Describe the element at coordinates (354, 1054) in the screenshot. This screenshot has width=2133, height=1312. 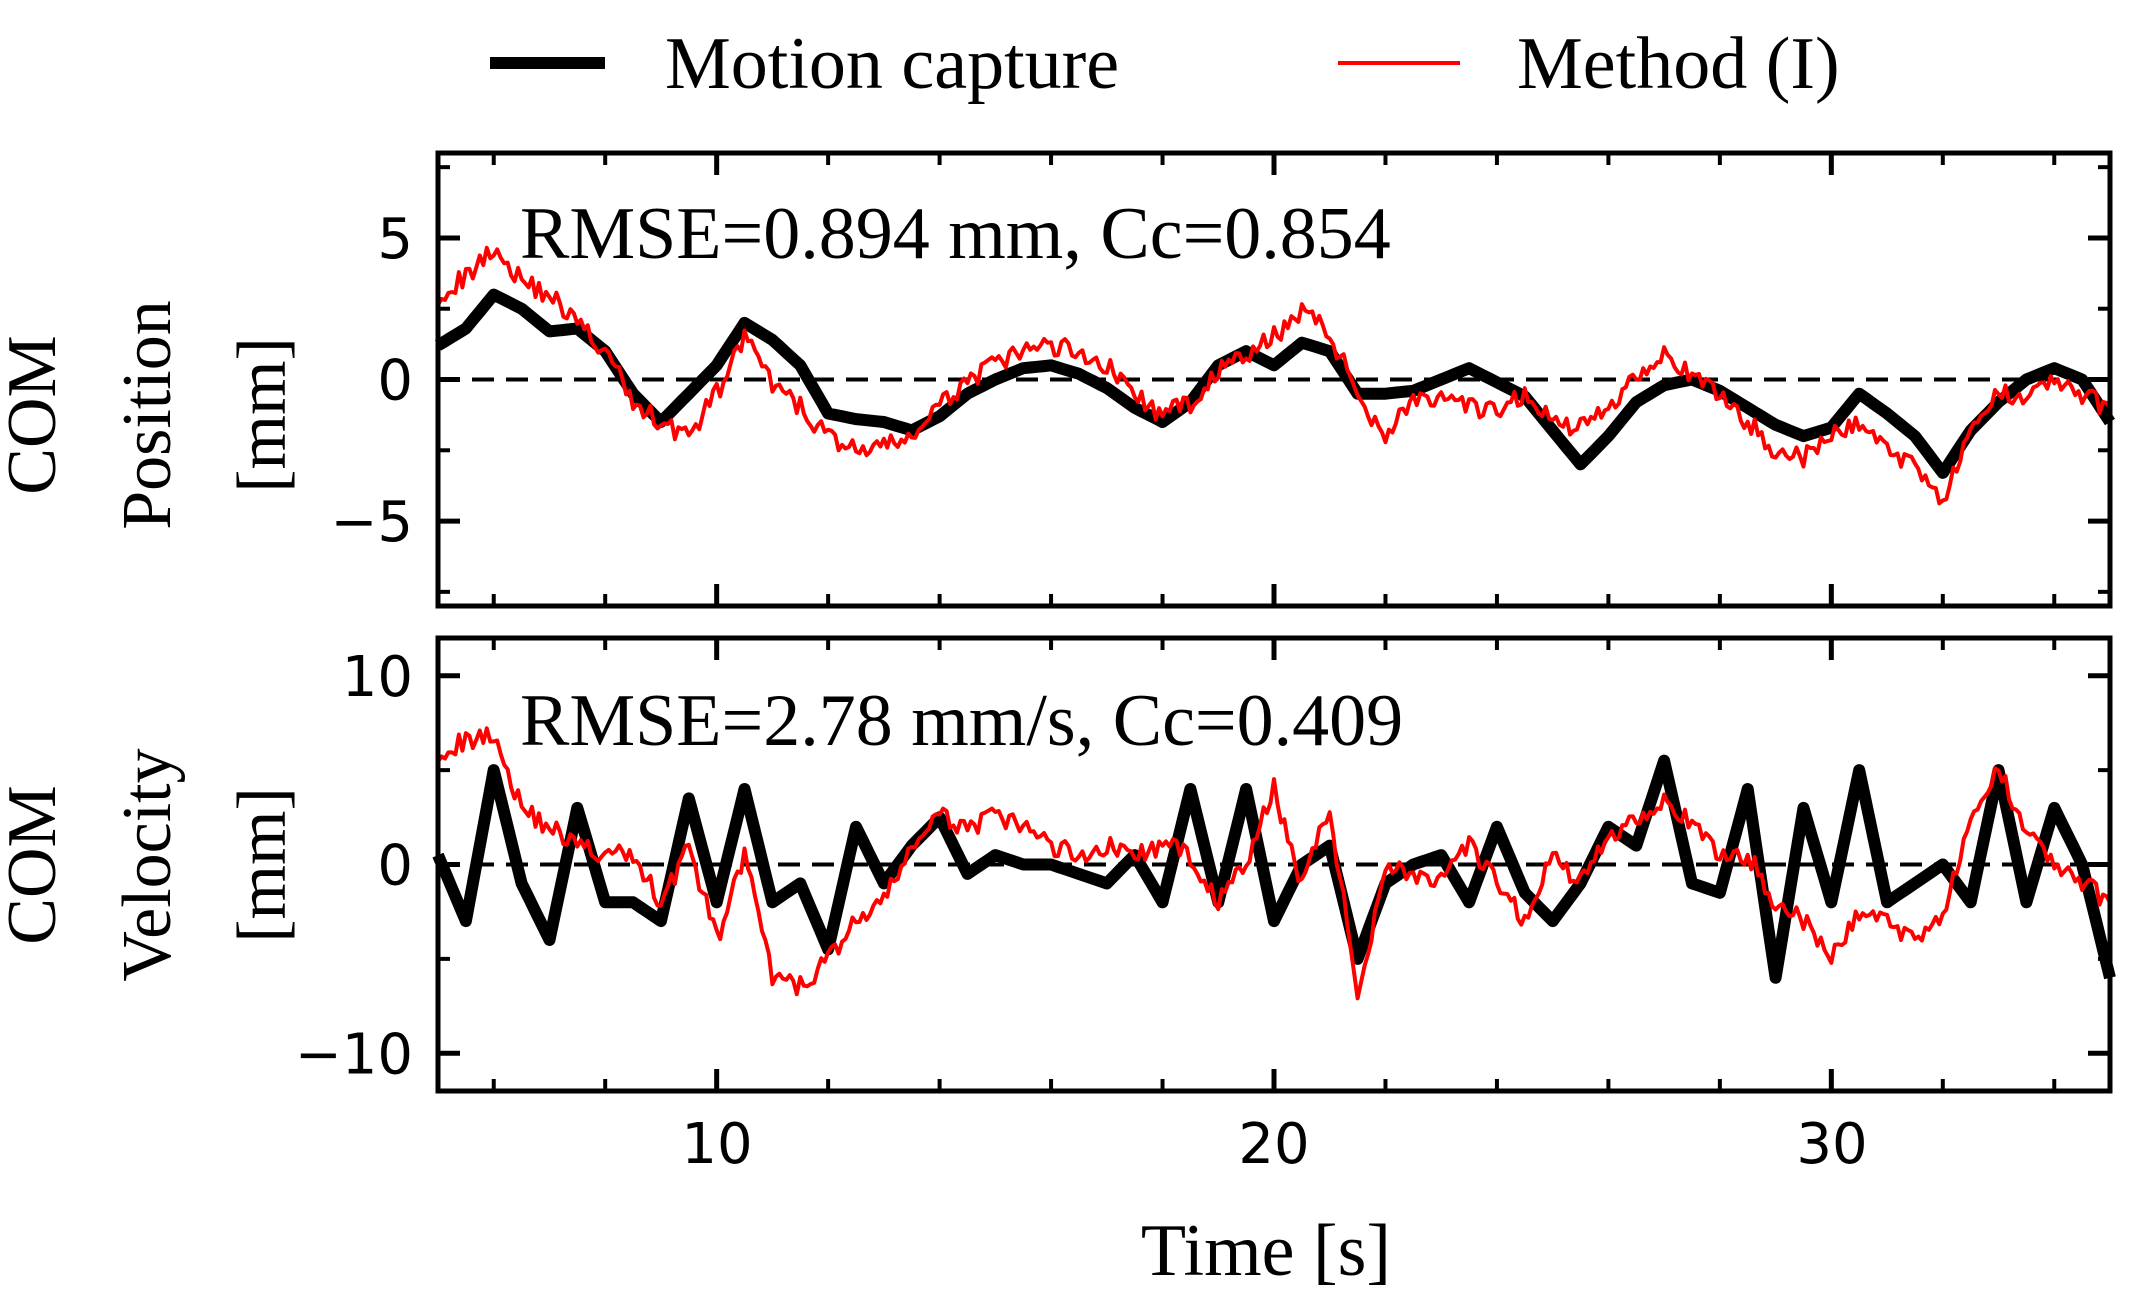
I see `velocity-y-tick-label: −10` at that location.